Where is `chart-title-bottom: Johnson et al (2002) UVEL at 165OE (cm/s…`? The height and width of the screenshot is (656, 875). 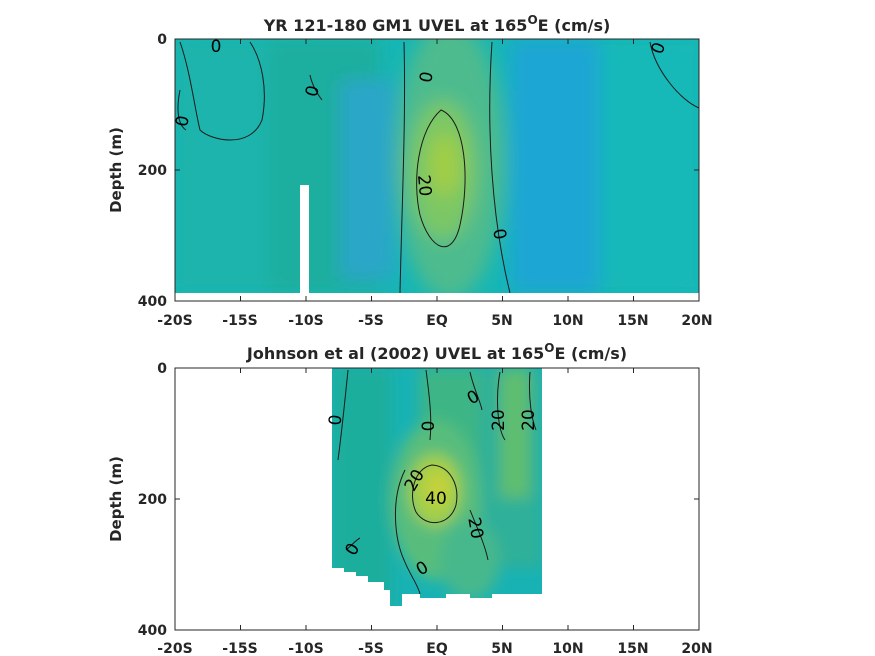 chart-title-bottom: Johnson et al (2002) UVEL at 165OE (cm/s… is located at coordinates (436, 352).